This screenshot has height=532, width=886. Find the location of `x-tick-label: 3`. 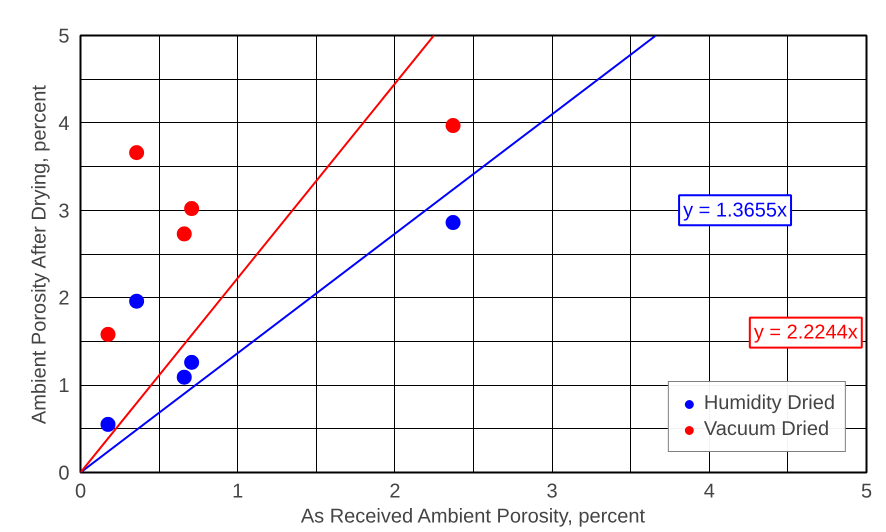

x-tick-label: 3 is located at coordinates (552, 491).